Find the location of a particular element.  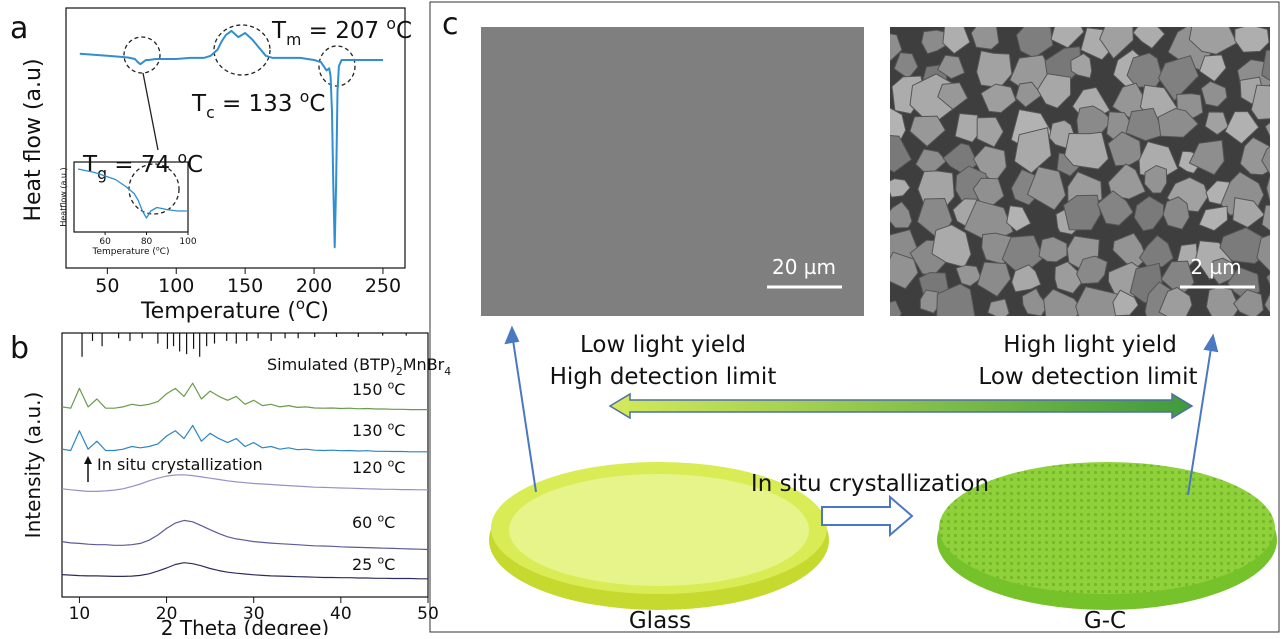

text-part: = 74 is located at coordinates (142, 165).